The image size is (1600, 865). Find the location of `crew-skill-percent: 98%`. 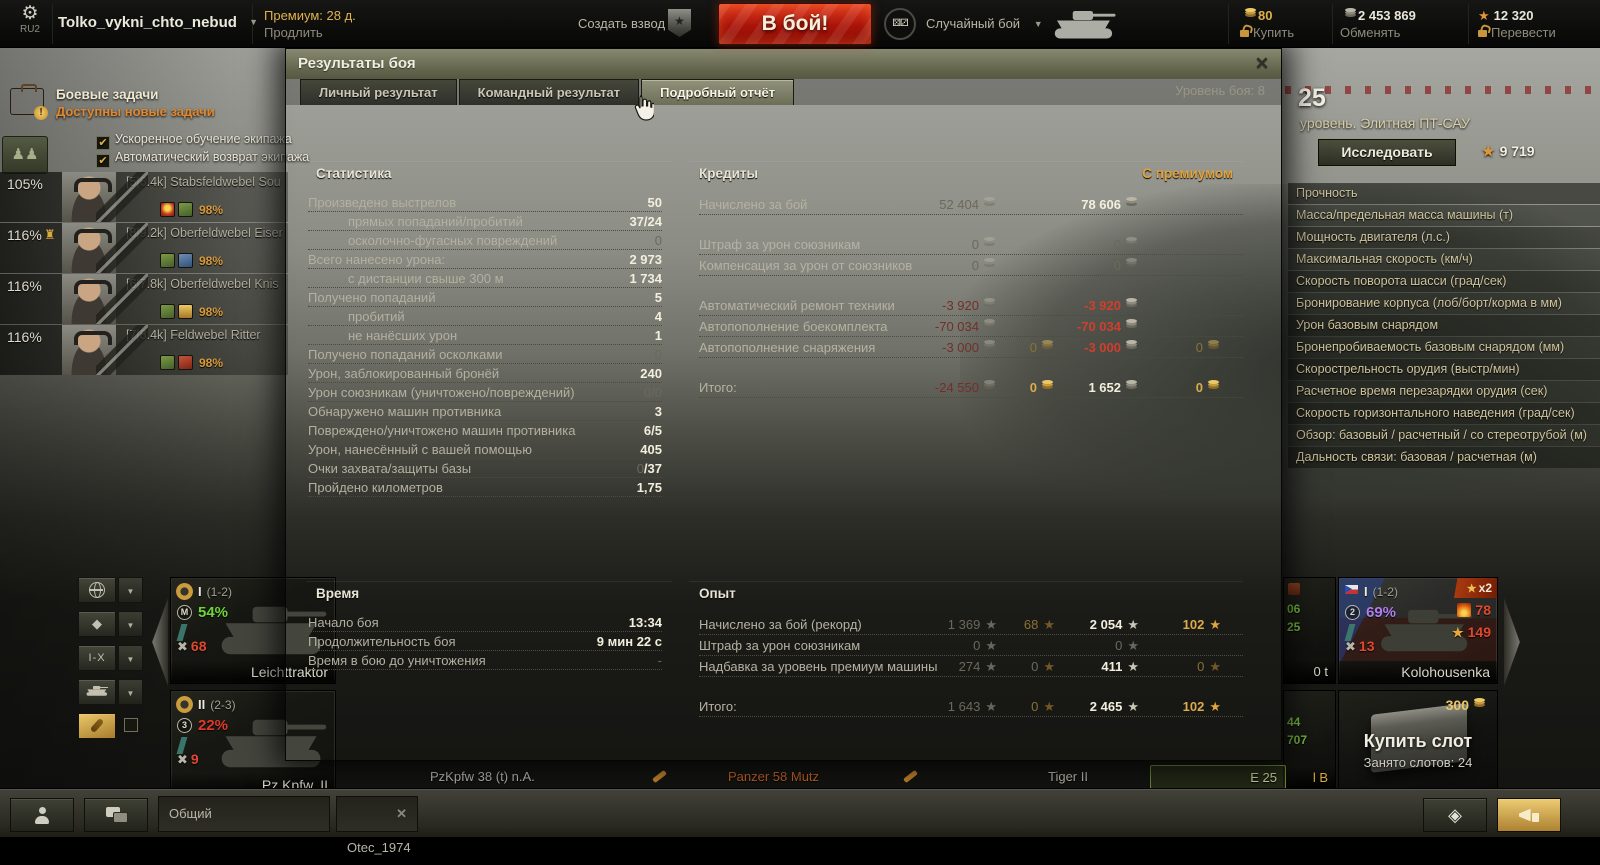

crew-skill-percent: 98% is located at coordinates (211, 209).